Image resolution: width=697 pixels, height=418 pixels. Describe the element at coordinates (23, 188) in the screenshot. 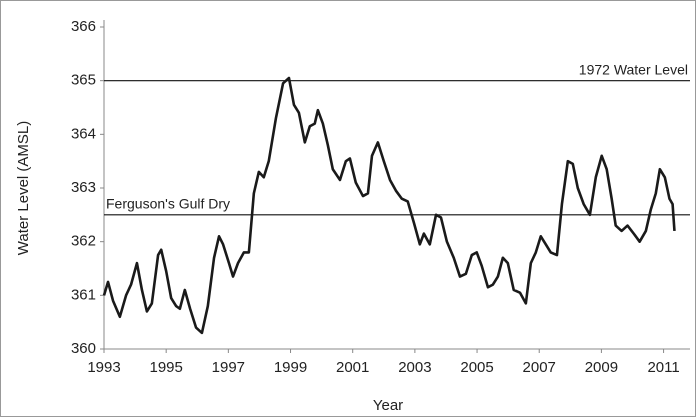

I see `y-axis-title: Water Level (AMSL)` at that location.